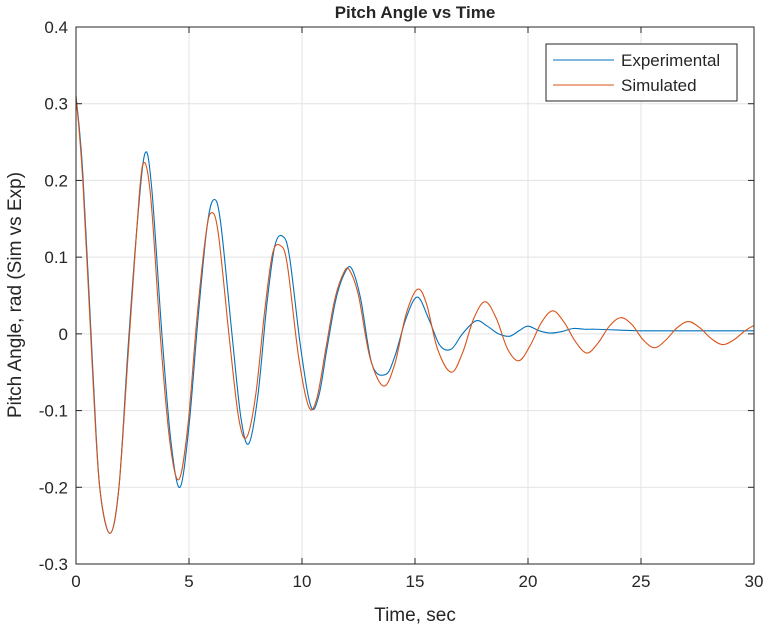 This screenshot has height=629, width=767. I want to click on y-tick-label: -0.2, so click(53, 487).